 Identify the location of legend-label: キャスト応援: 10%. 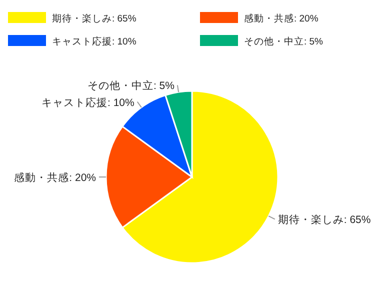
(94, 42).